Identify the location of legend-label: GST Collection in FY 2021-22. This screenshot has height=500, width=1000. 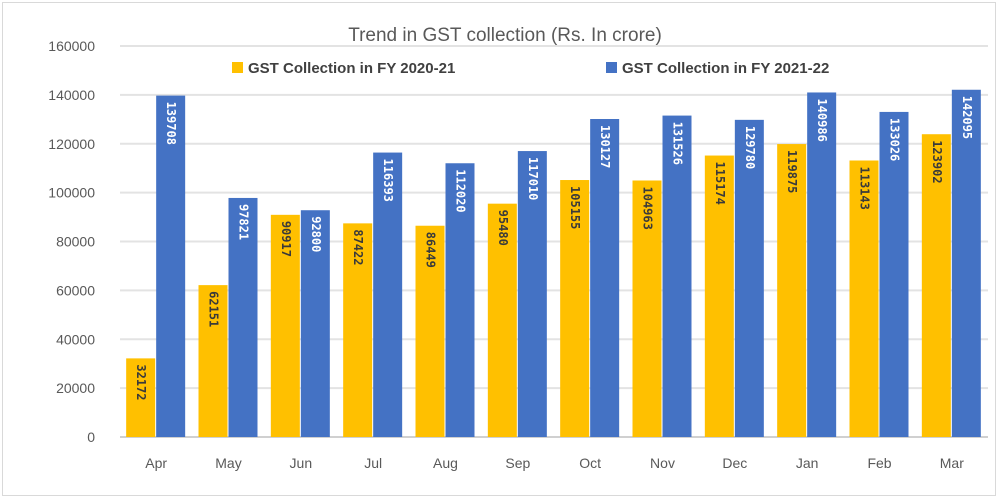
(725, 68).